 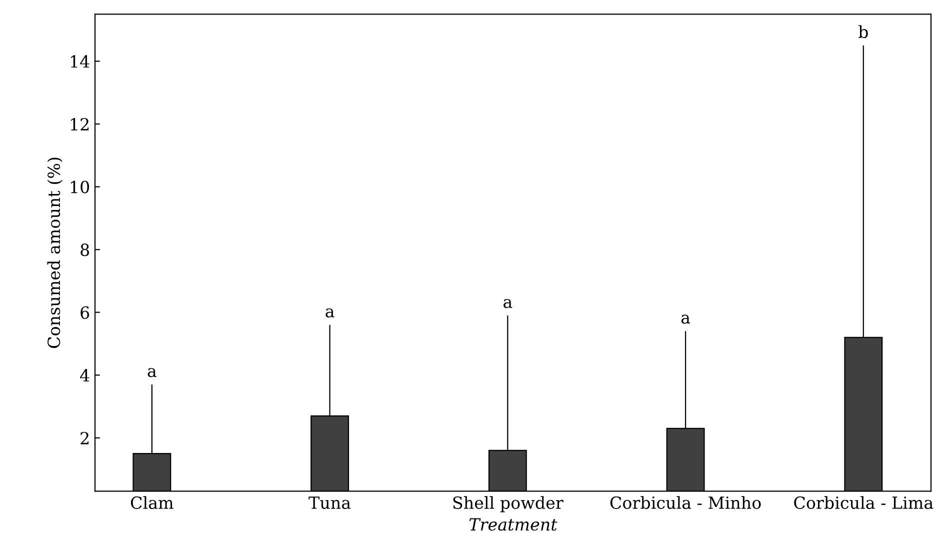 I want to click on x-tick-label: Corbicula - Lima, so click(x=864, y=502).